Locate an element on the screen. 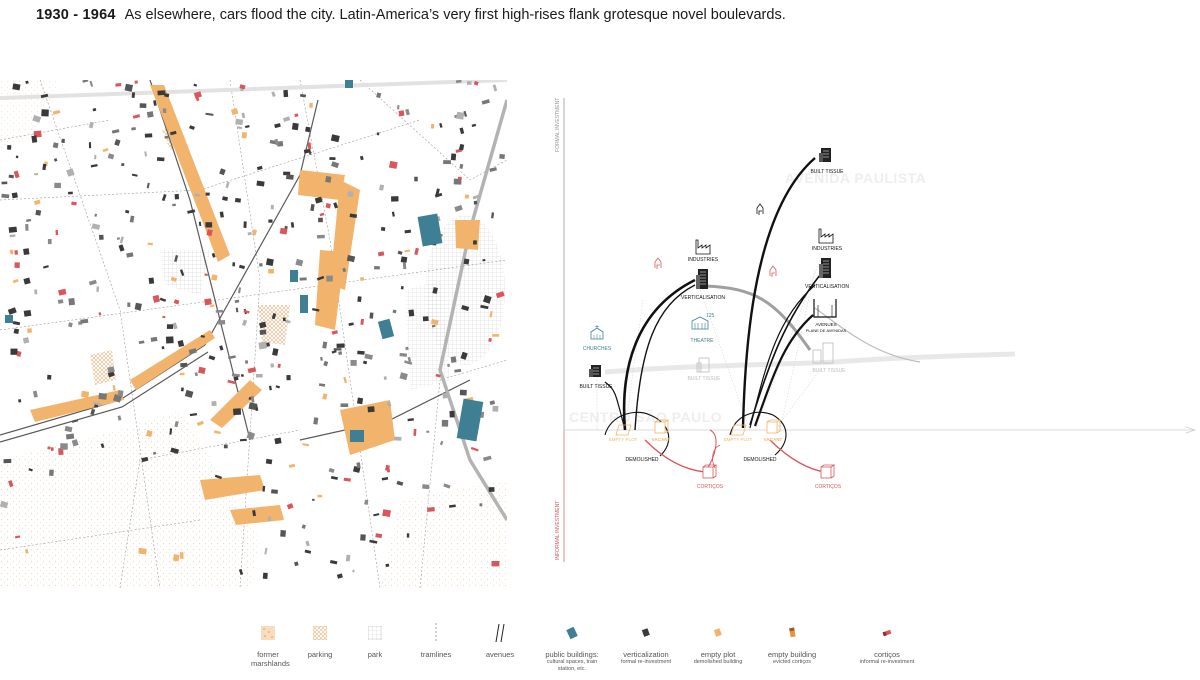 The image size is (1200, 680). public-building is located at coordinates (294, 276).